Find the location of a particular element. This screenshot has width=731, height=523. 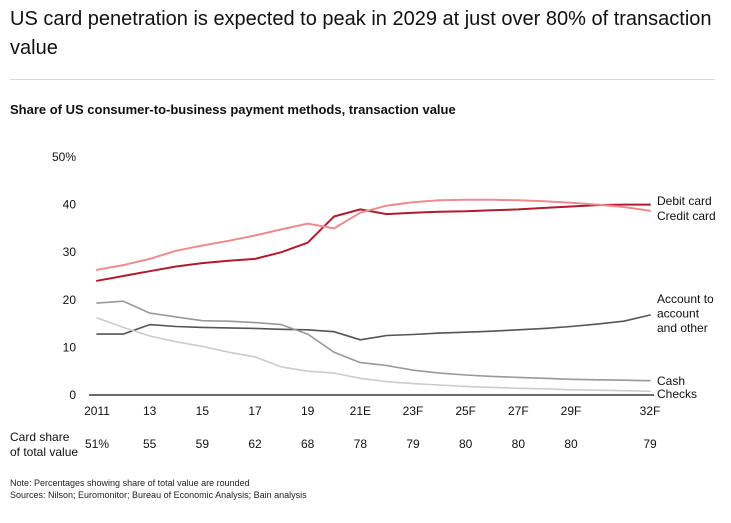

x-tick-label: 17 is located at coordinates (255, 411).